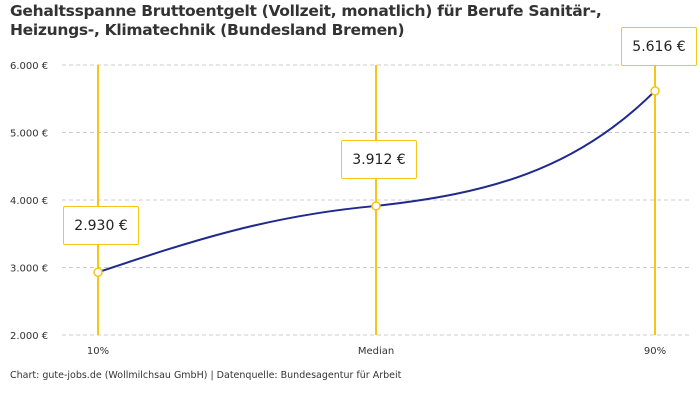 Image resolution: width=700 pixels, height=400 pixels. What do you see at coordinates (379, 159) in the screenshot?
I see `value-label: 3.912 €` at bounding box center [379, 159].